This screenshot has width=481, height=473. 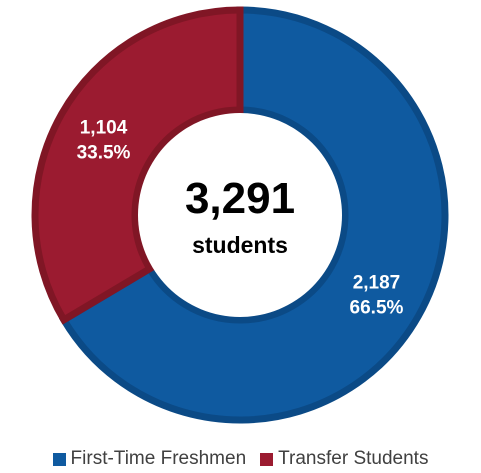 I want to click on center-total: 3,291, so click(x=240, y=198).